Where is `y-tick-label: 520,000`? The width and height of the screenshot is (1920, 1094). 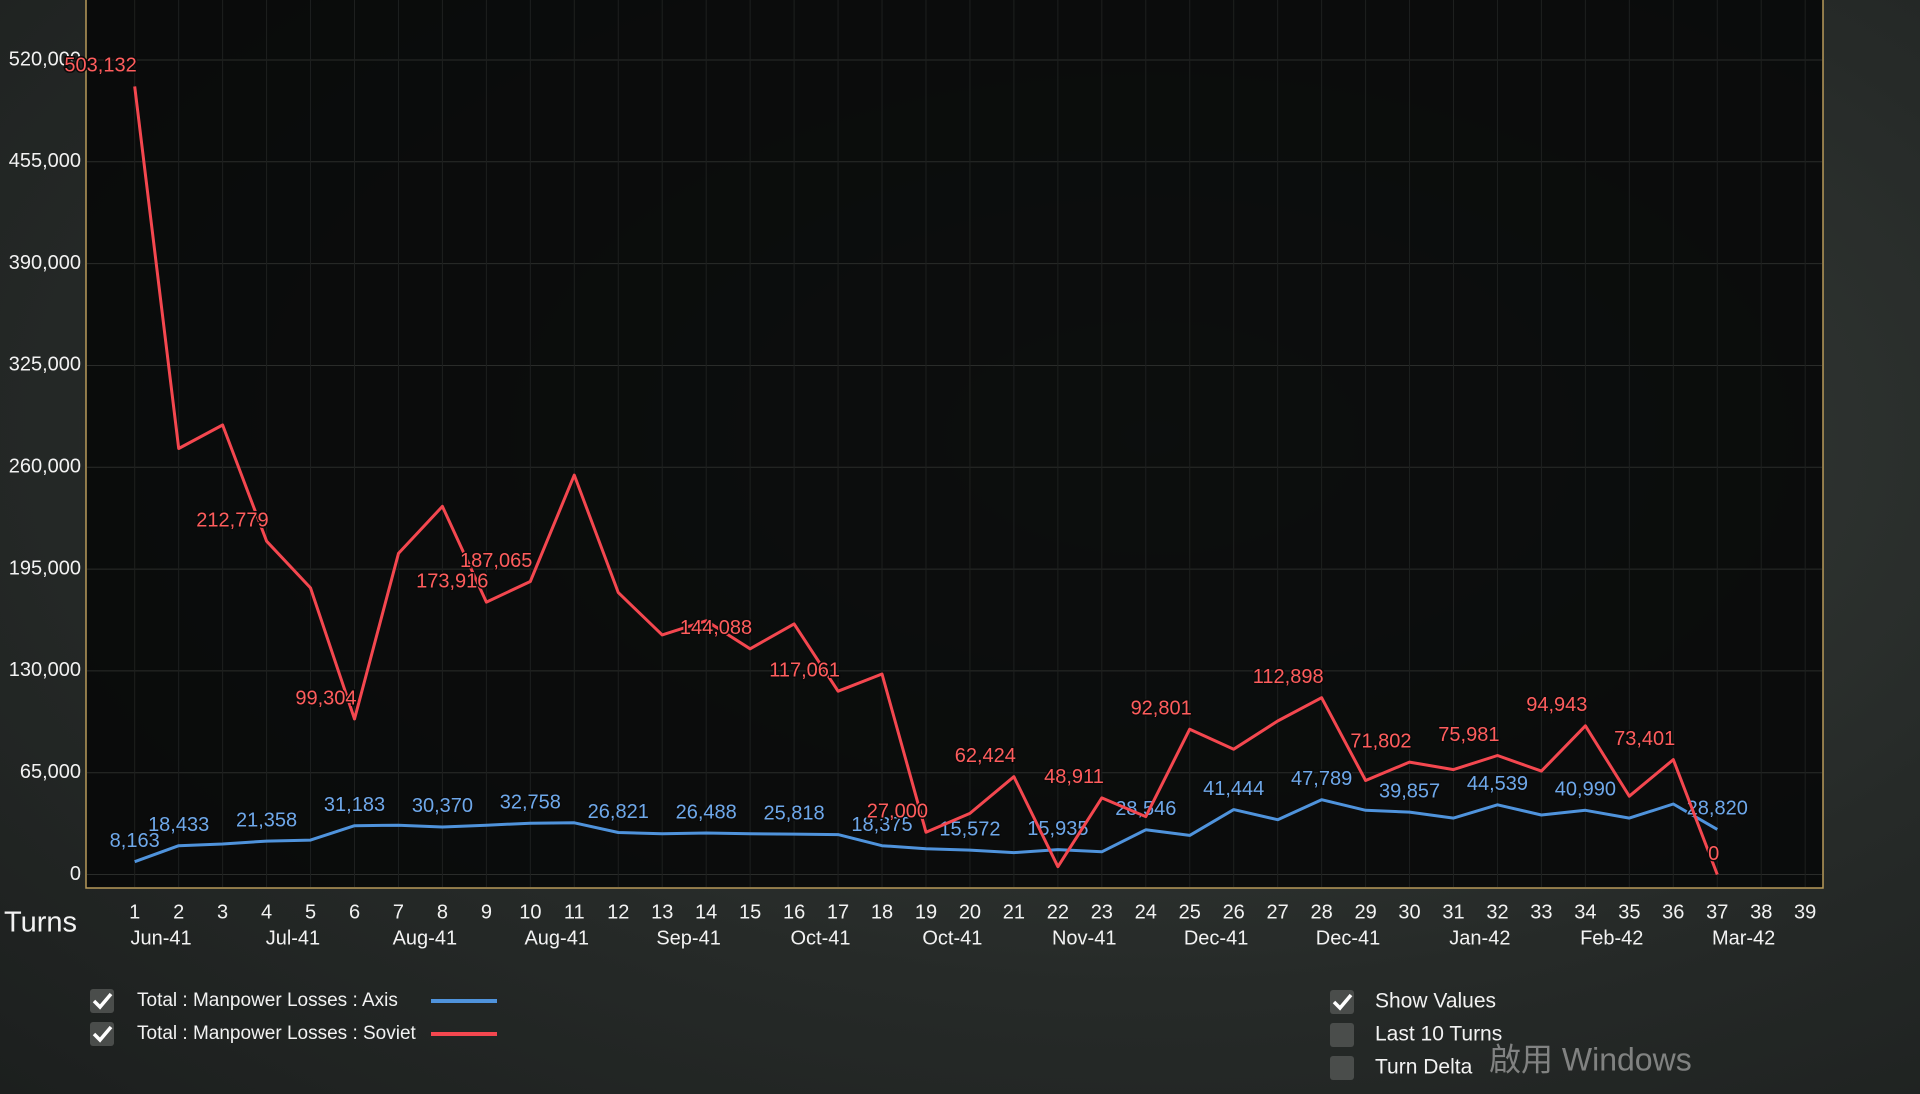 y-tick-label: 520,000 is located at coordinates (45, 59).